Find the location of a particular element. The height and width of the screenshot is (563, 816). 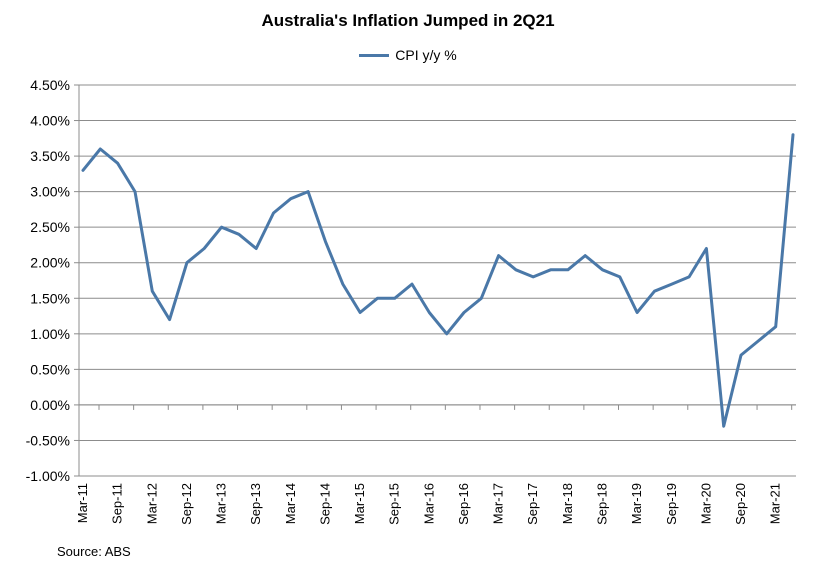

legend: CPI y/y % is located at coordinates (408, 55).